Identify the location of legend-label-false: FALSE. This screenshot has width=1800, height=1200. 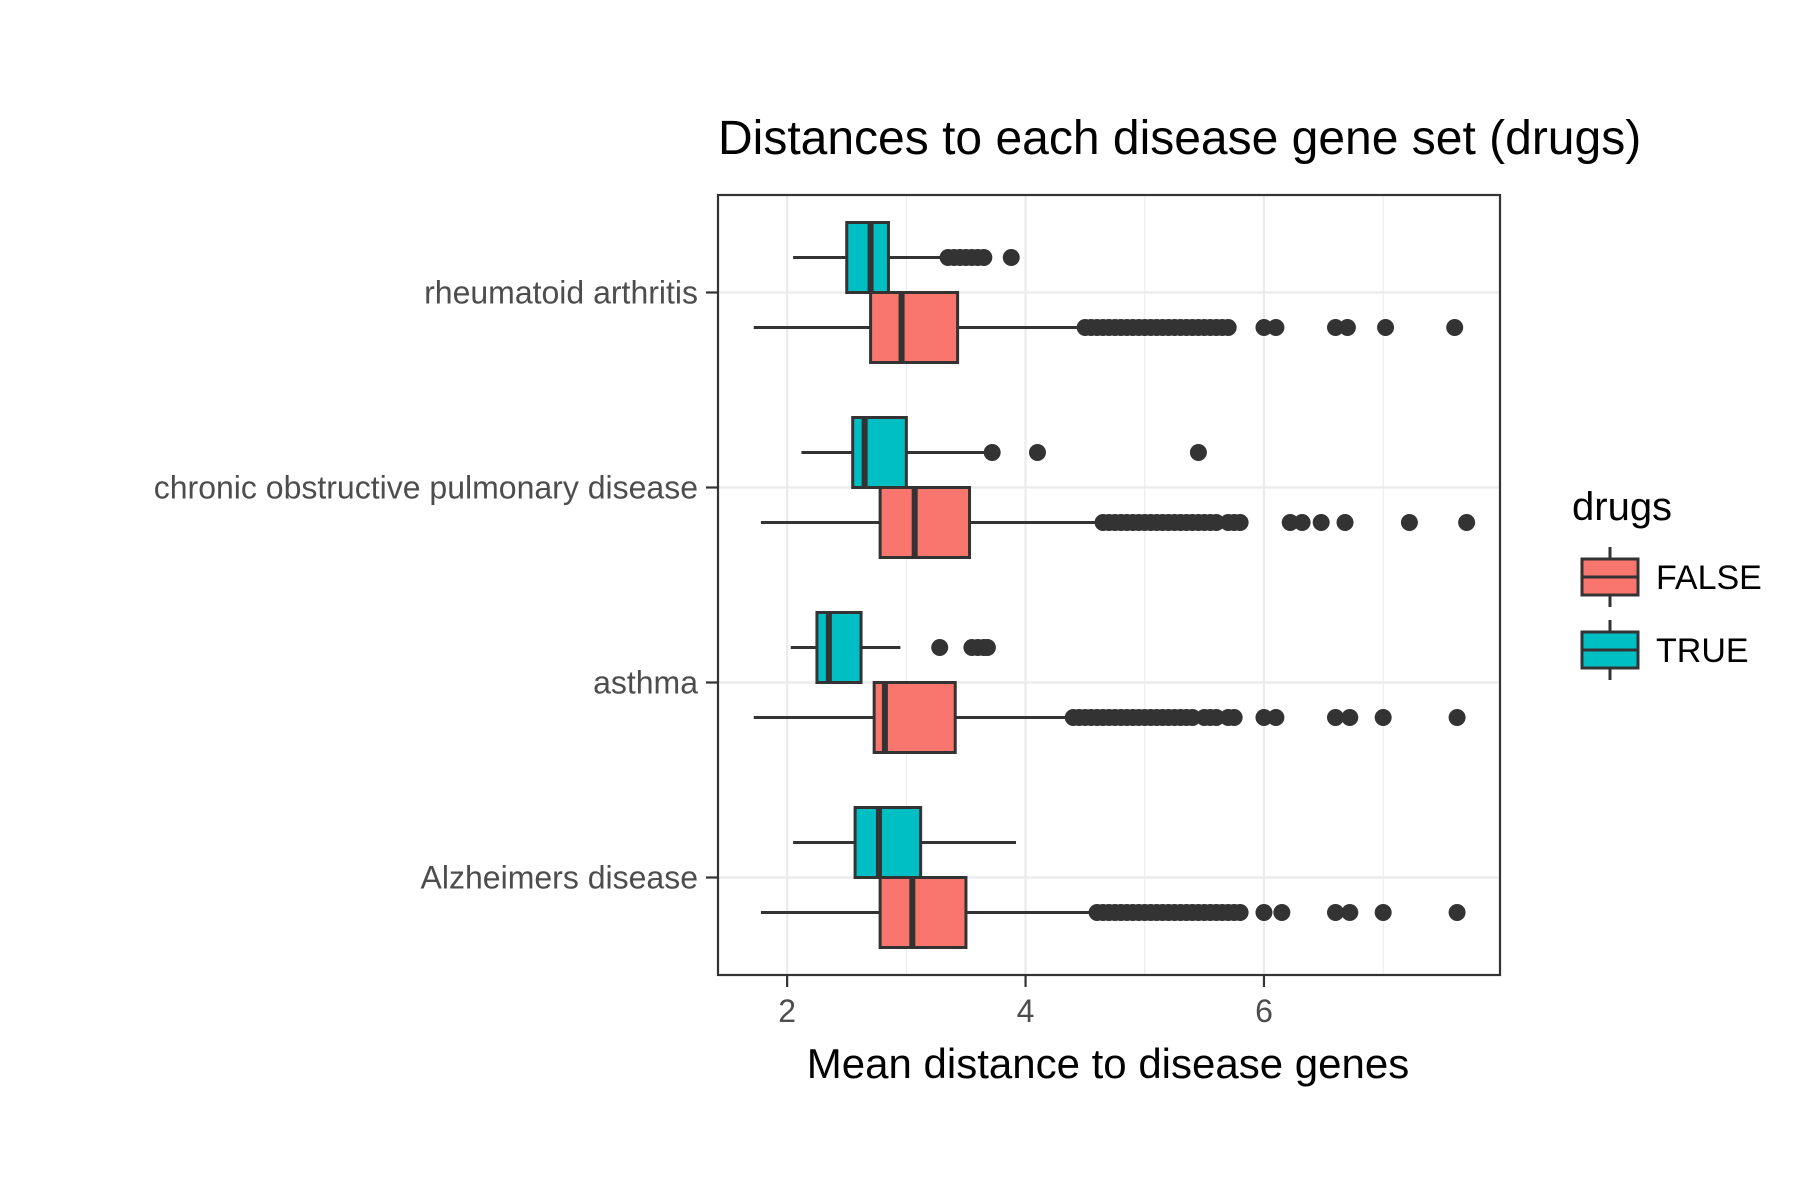
(1709, 578).